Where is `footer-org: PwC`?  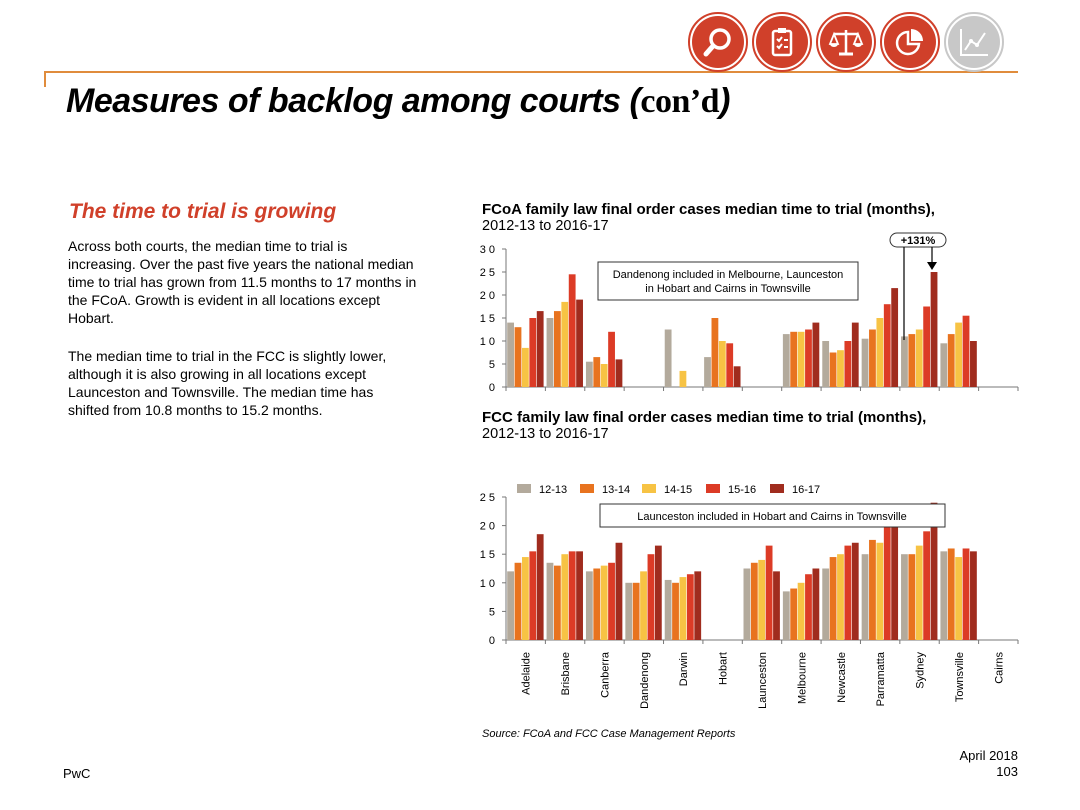 footer-org: PwC is located at coordinates (77, 773).